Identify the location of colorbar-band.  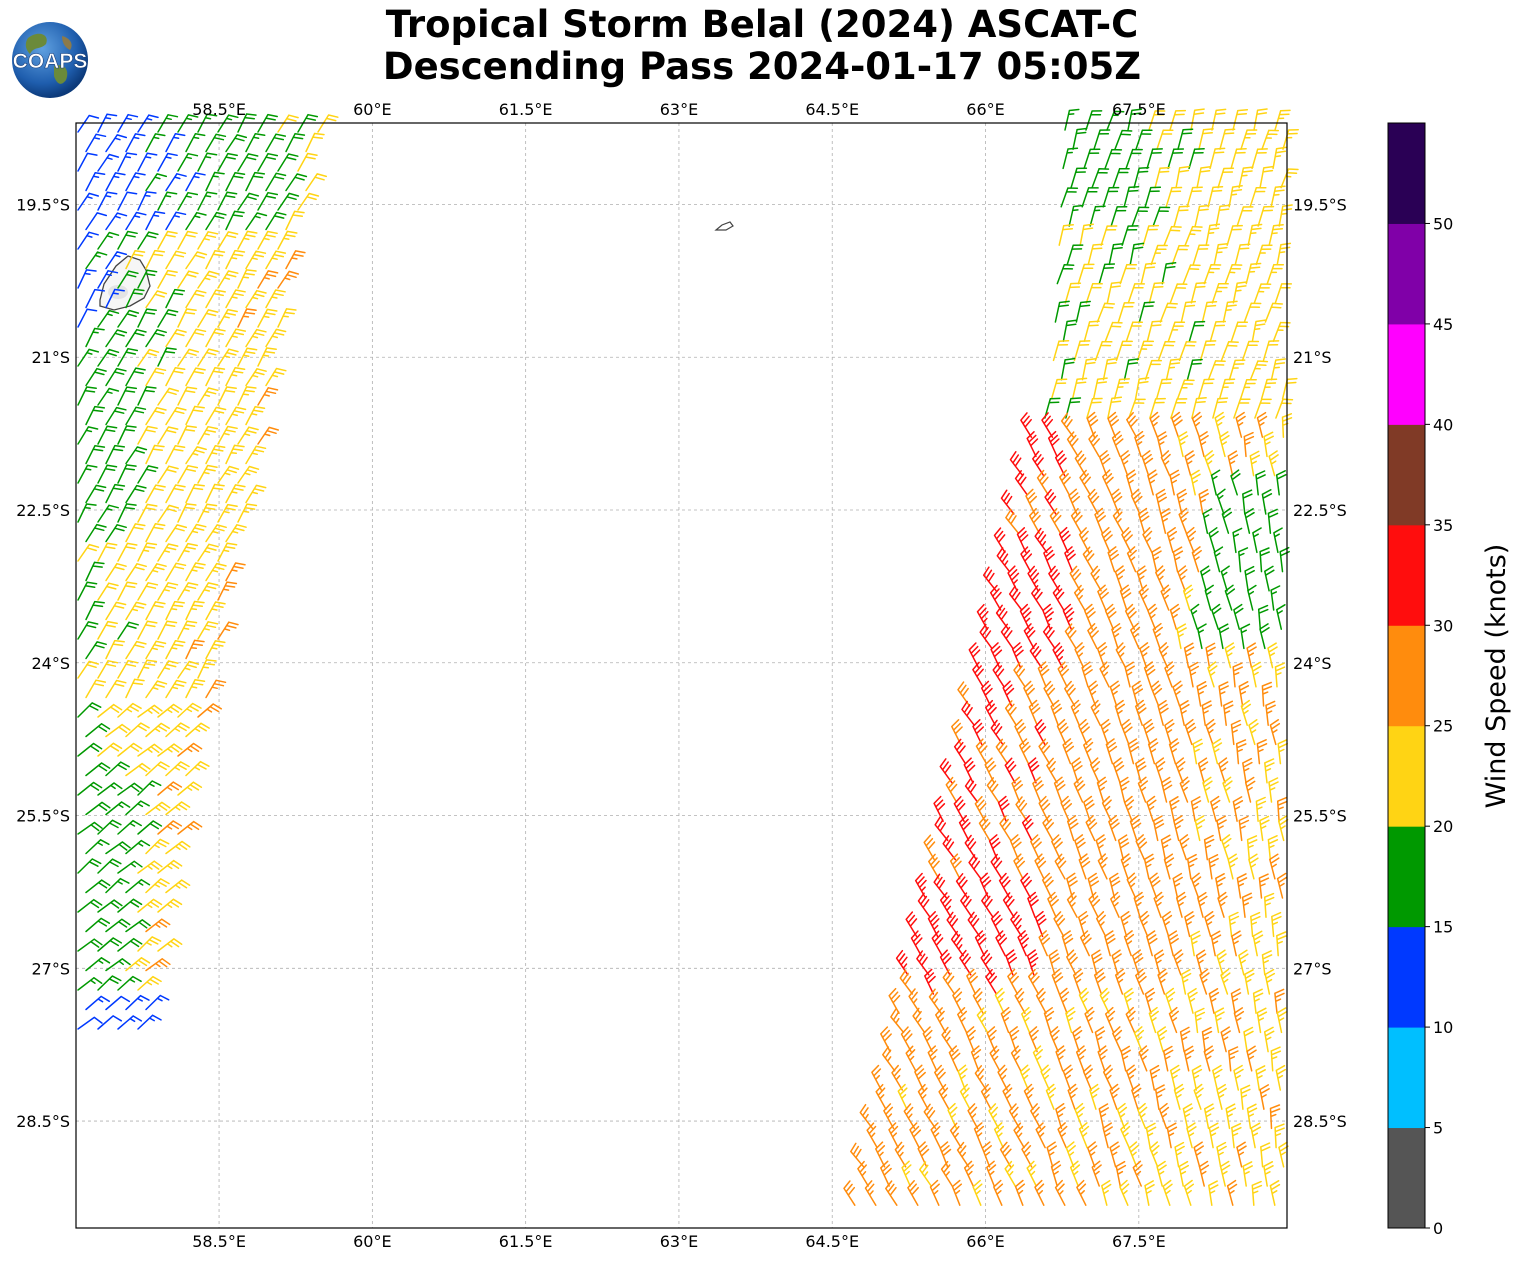
(1406, 475).